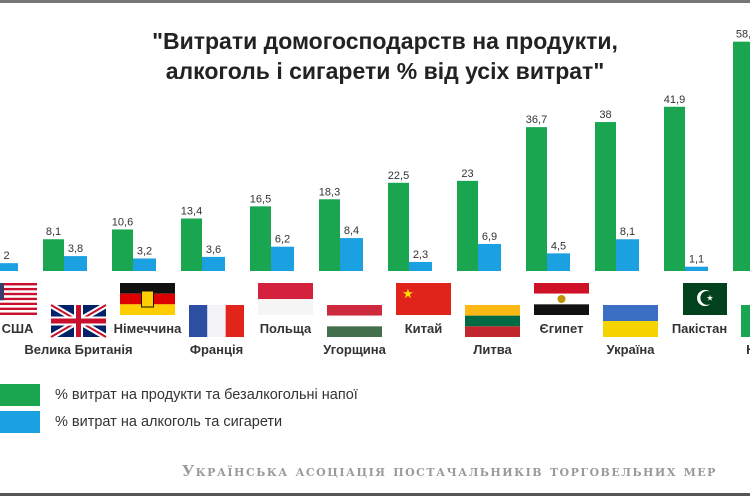 This screenshot has height=500, width=750. What do you see at coordinates (260, 199) in the screenshot?
I see `data-label: 16,5` at bounding box center [260, 199].